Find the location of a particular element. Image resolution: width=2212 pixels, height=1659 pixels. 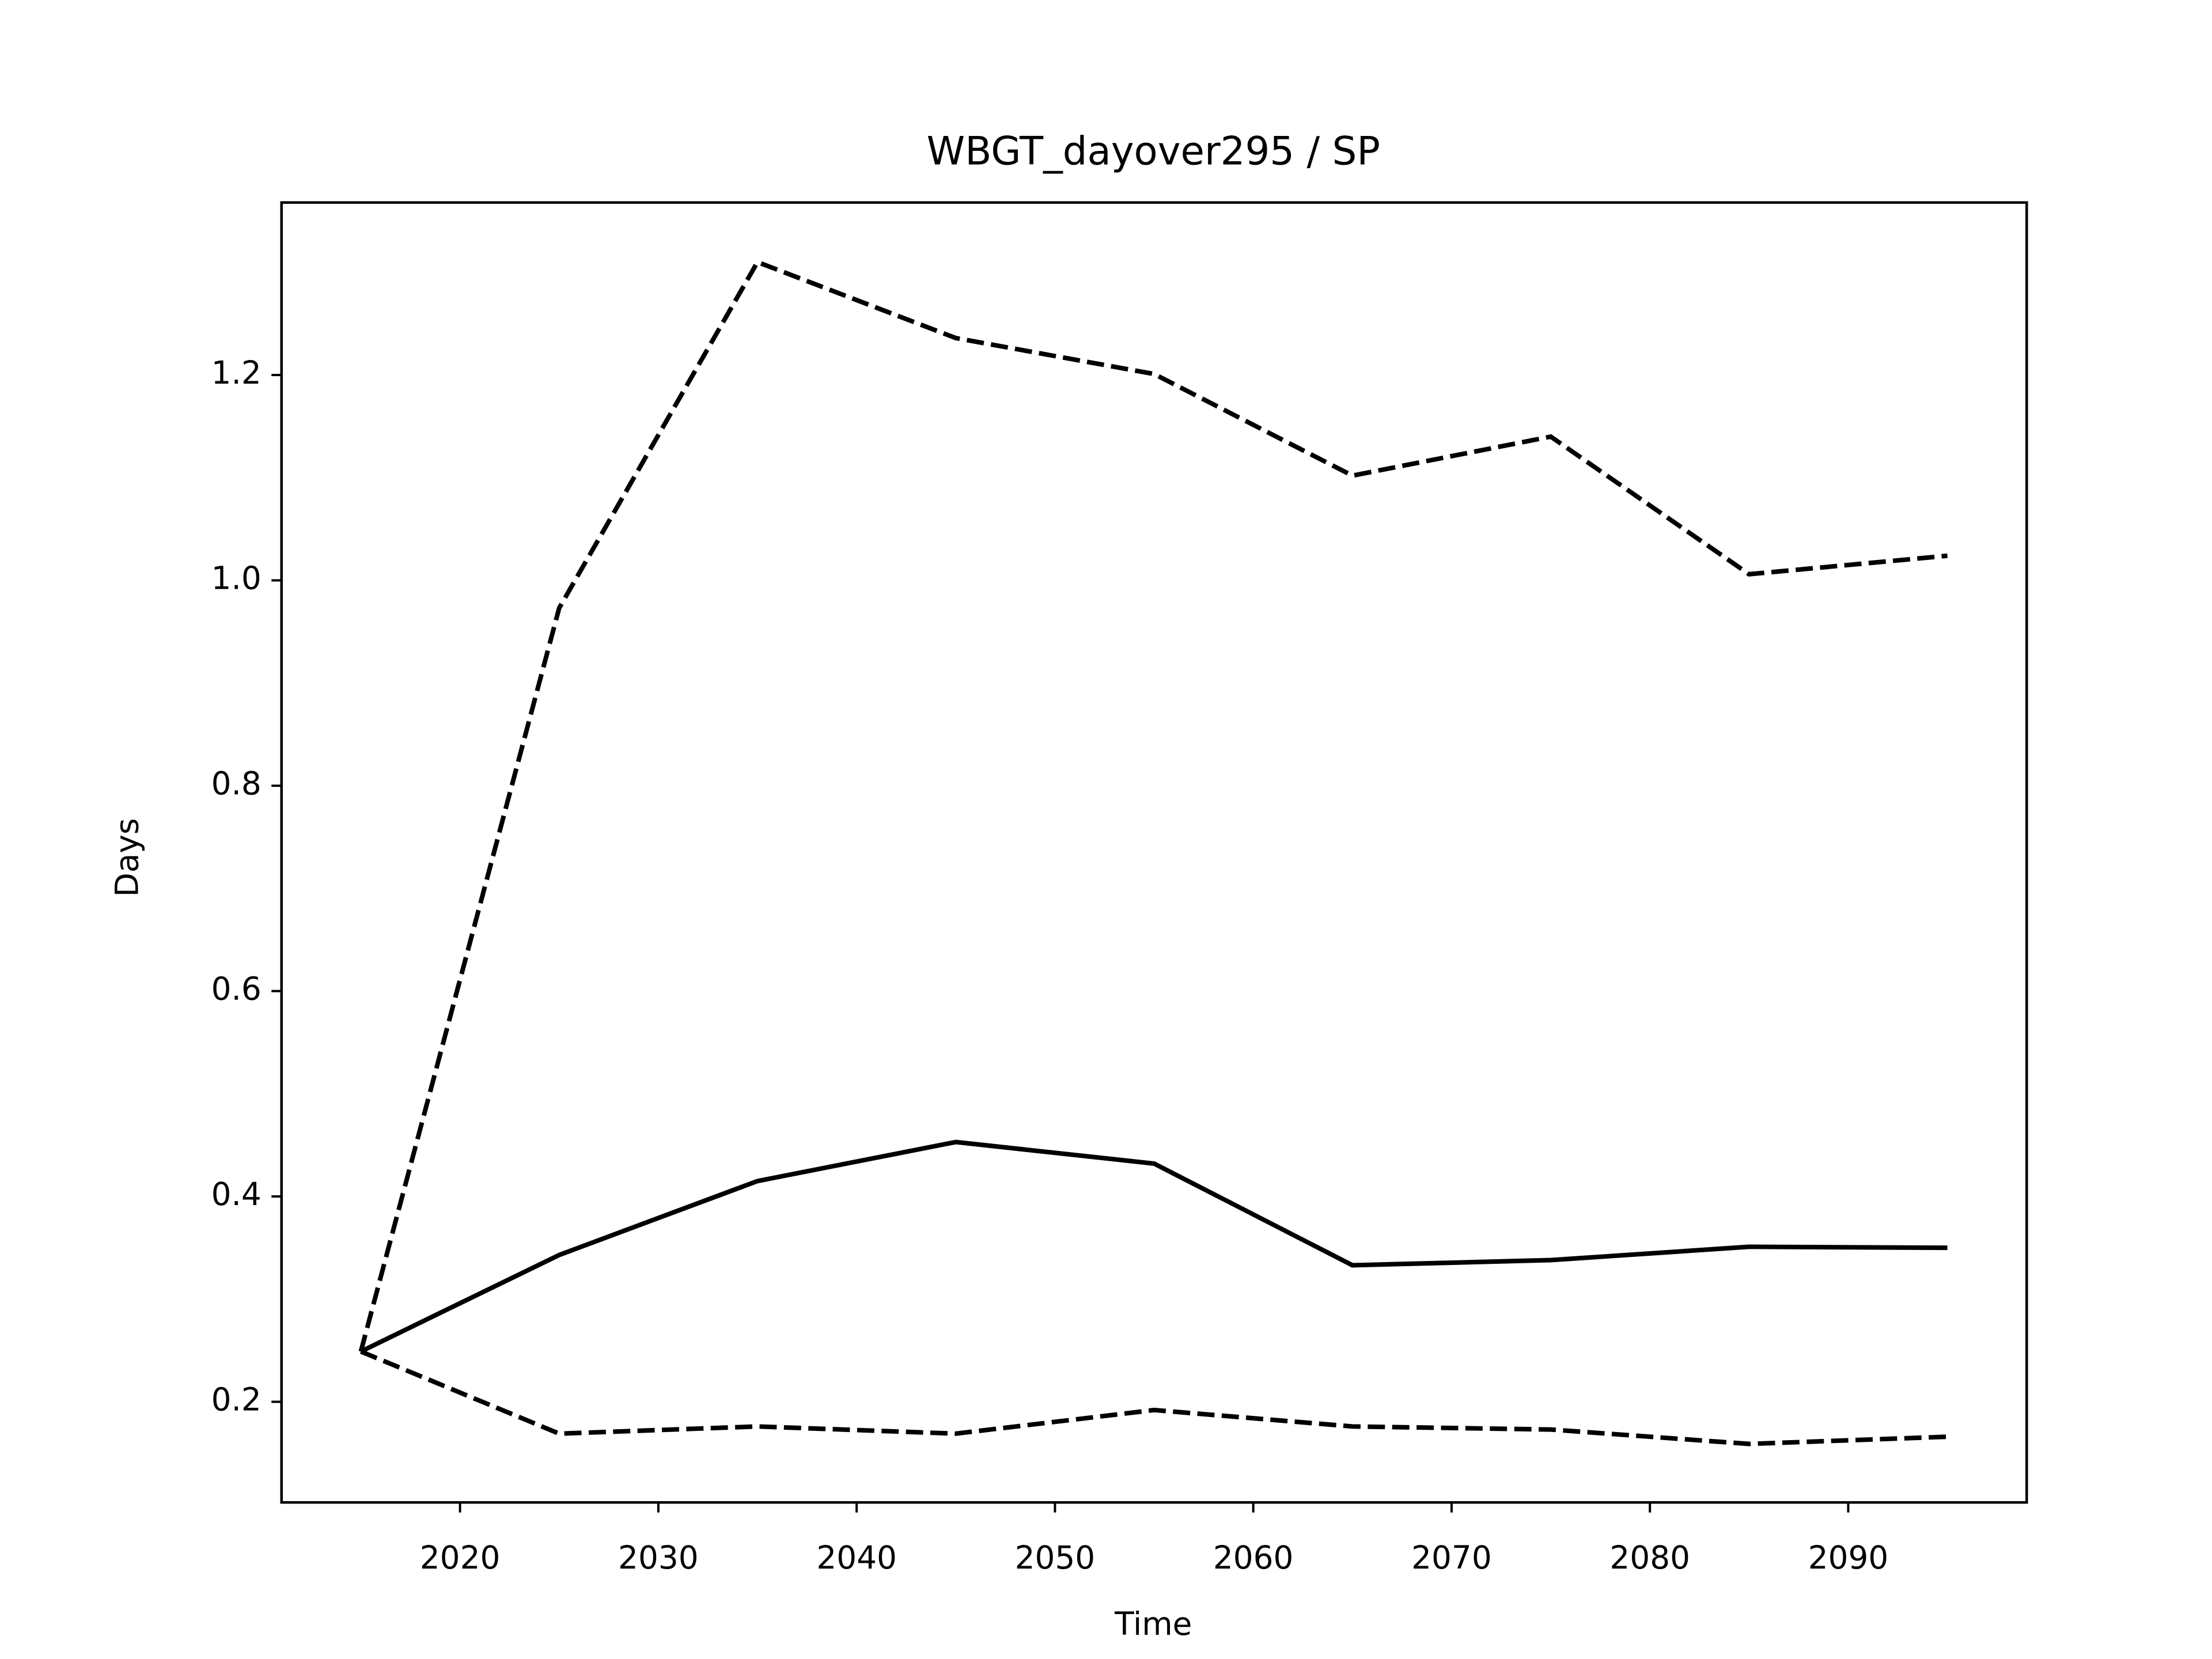

x-tick-label: 2050 is located at coordinates (1055, 1557).